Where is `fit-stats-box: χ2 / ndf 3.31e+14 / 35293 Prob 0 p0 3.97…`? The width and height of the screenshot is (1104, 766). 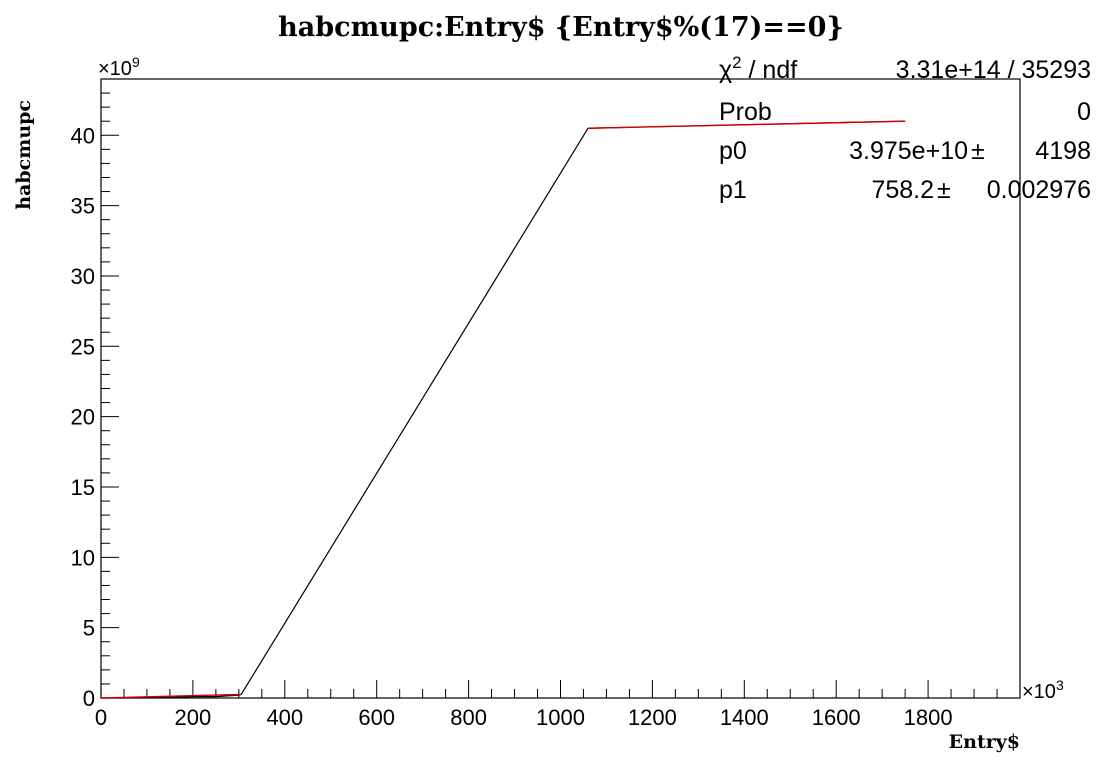 fit-stats-box: χ2 / ndf 3.31e+14 / 35293 Prob 0 p0 3.97… is located at coordinates (905, 128).